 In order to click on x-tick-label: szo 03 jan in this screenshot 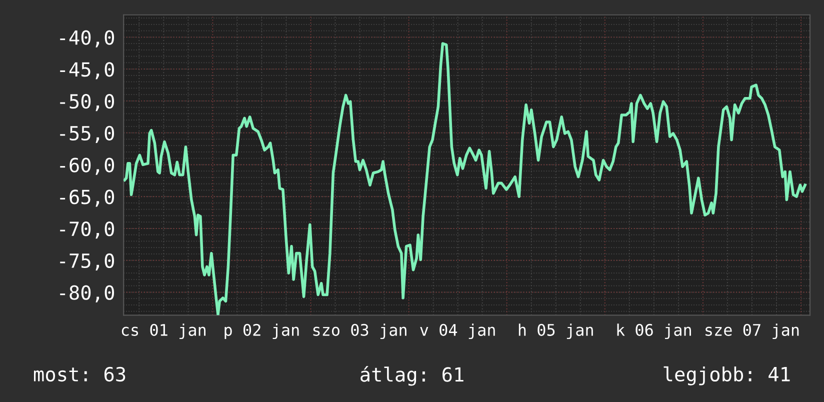, I will do `click(359, 332)`.